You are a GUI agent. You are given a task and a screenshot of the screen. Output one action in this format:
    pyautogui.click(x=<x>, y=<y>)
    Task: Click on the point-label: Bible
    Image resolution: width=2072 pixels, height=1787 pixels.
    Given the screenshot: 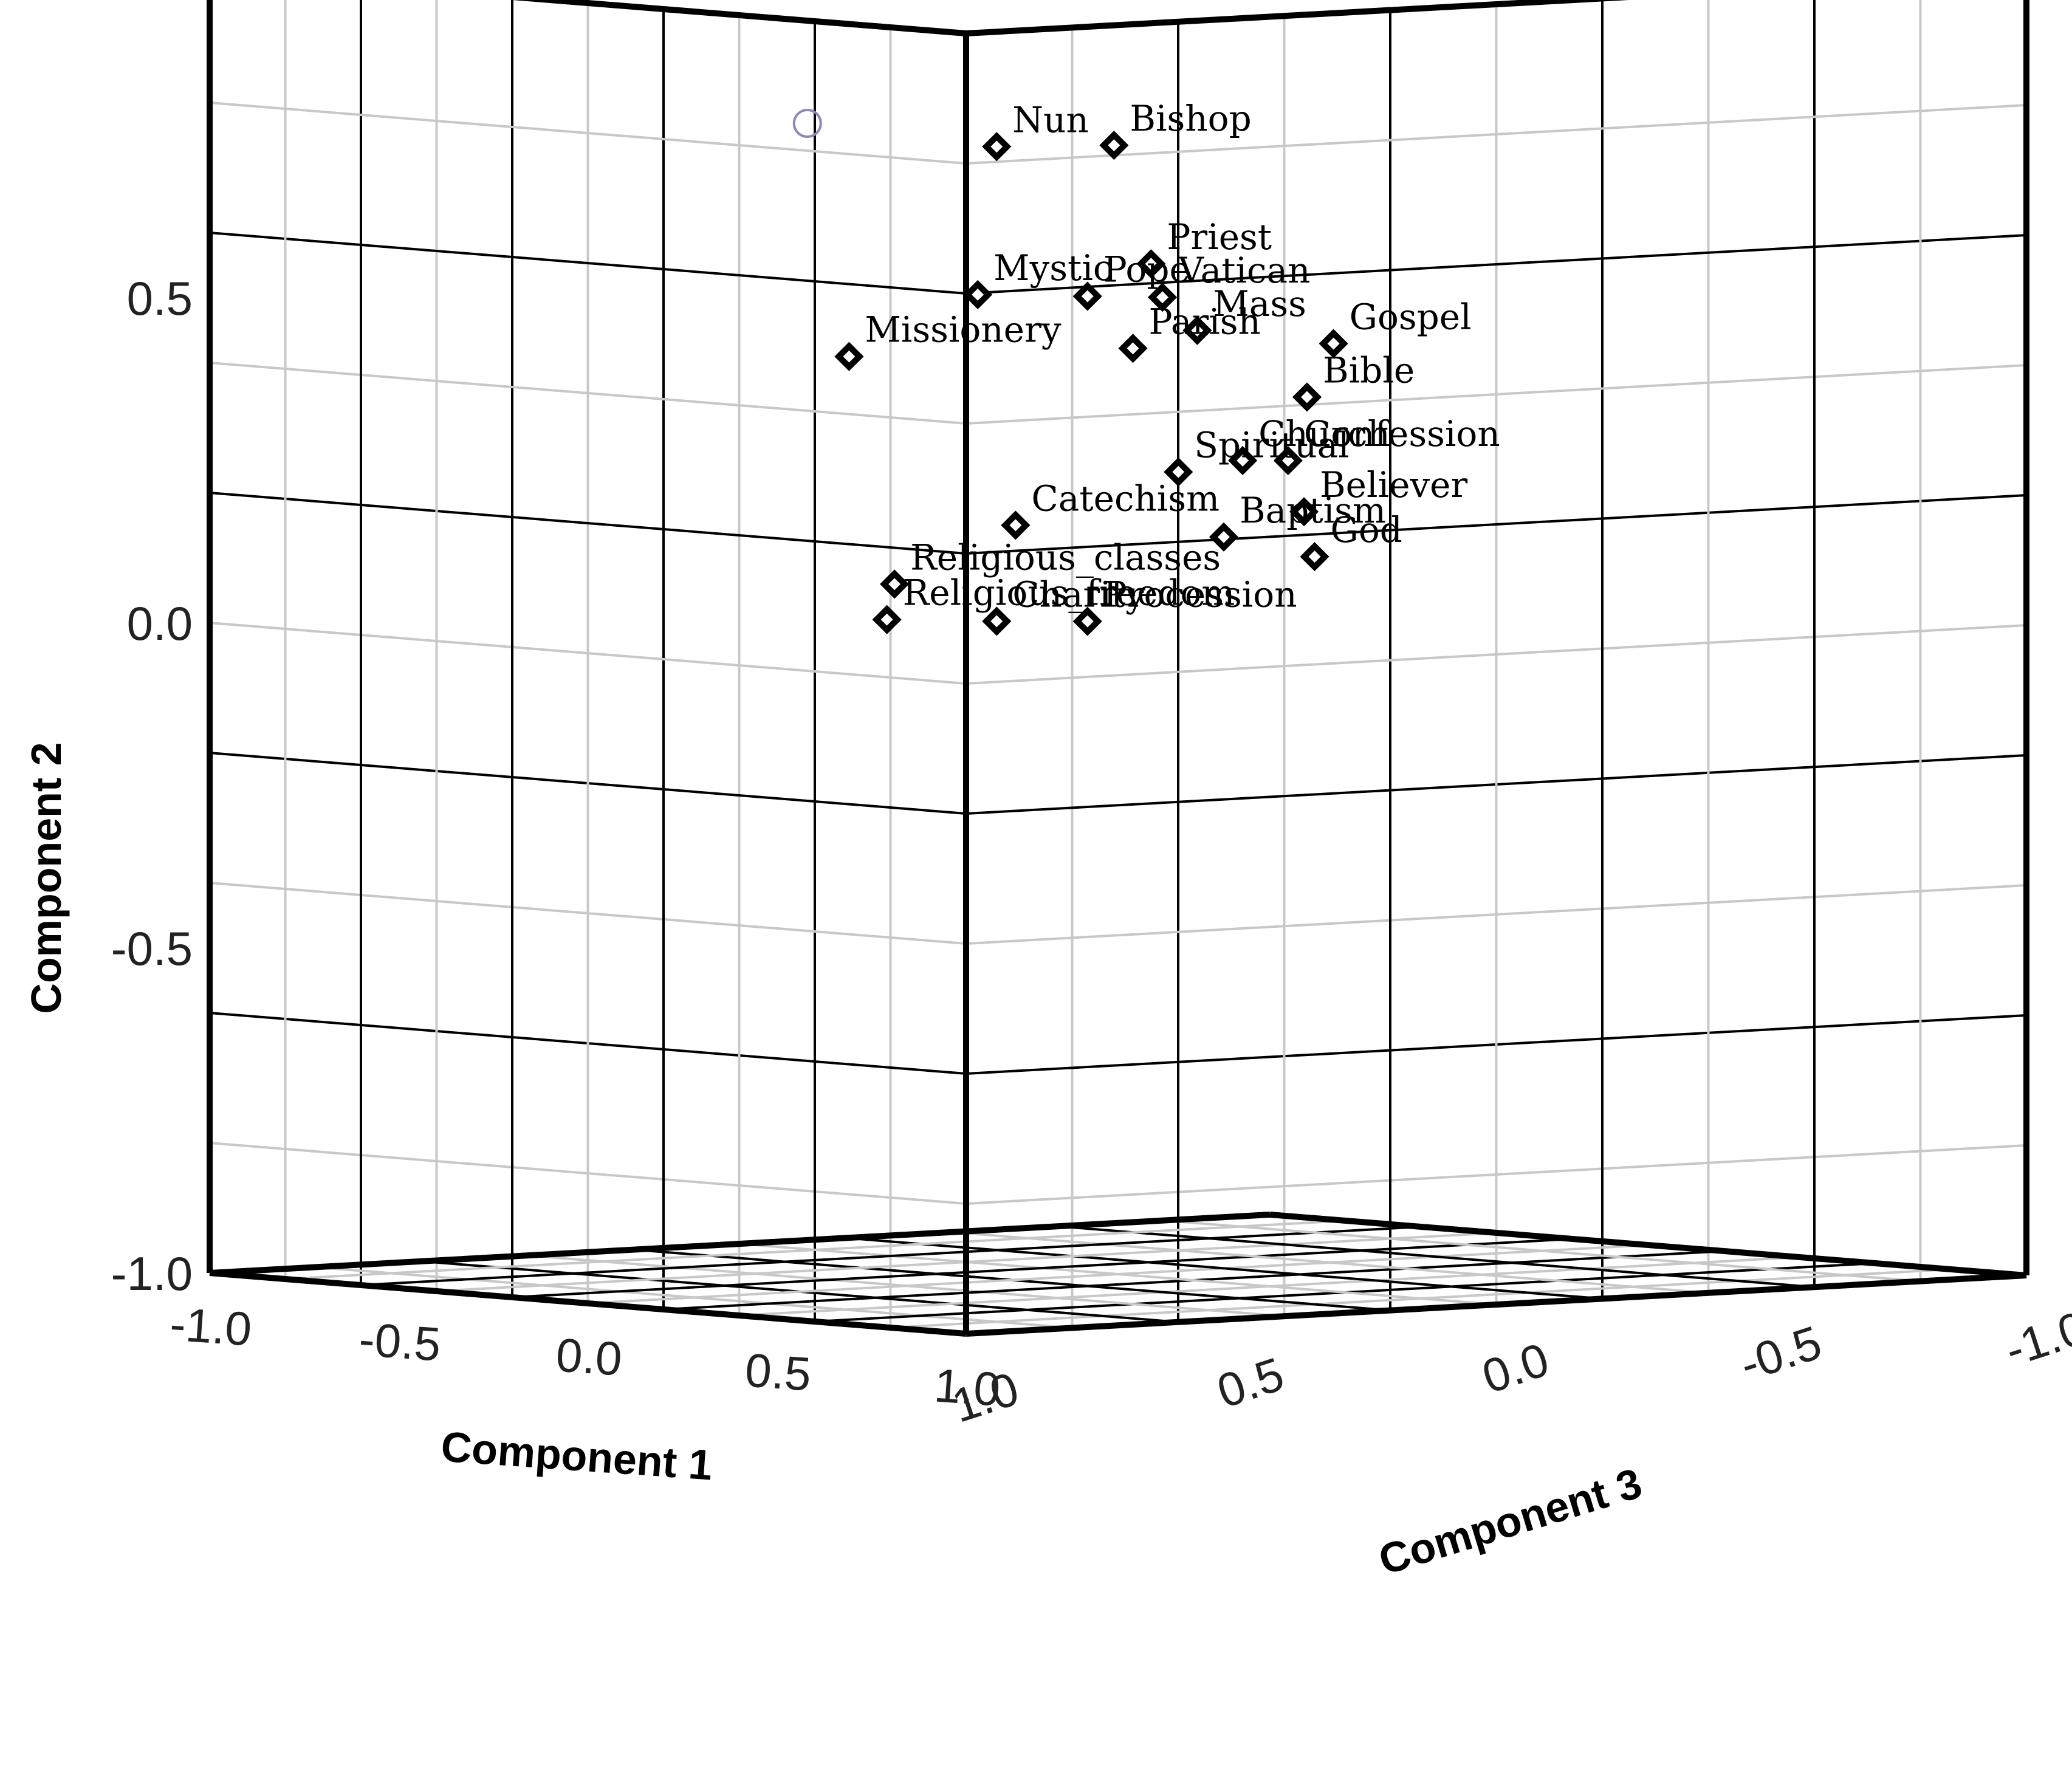 What is the action you would take?
    pyautogui.click(x=1369, y=371)
    